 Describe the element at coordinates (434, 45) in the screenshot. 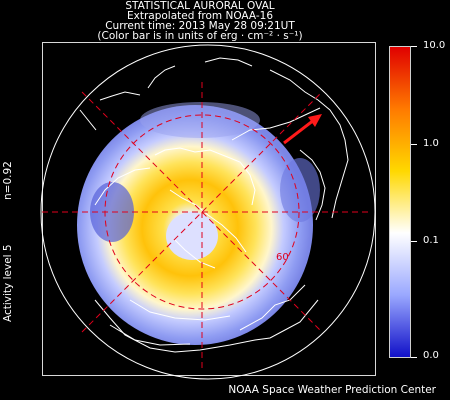

I see `colorbar-label-max: 10.0` at that location.